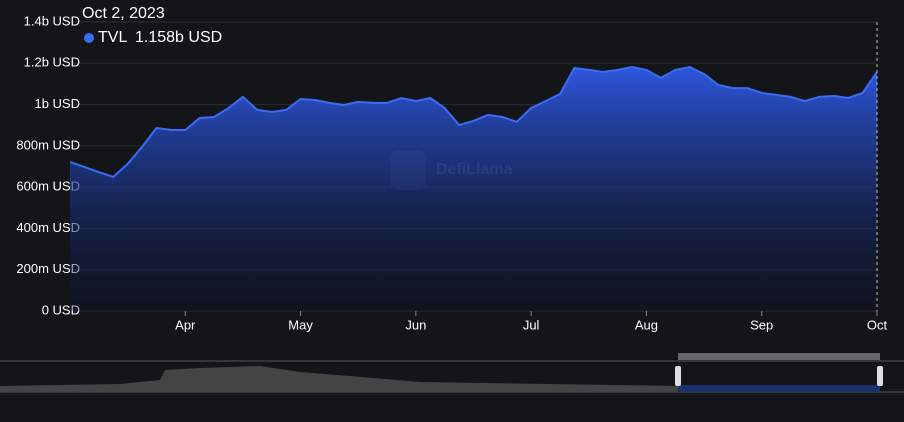 This screenshot has height=422, width=904. What do you see at coordinates (779, 388) in the screenshot?
I see `brush-window` at bounding box center [779, 388].